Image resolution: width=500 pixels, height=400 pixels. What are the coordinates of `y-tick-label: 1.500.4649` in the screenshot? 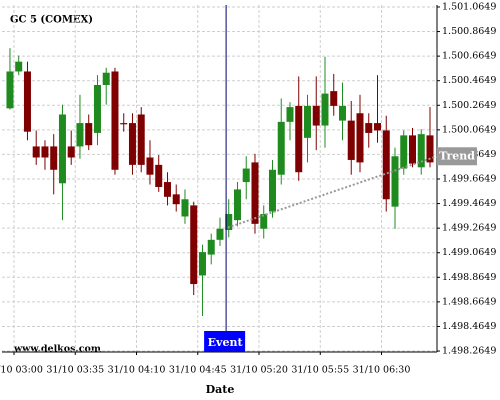 It's located at (469, 80).